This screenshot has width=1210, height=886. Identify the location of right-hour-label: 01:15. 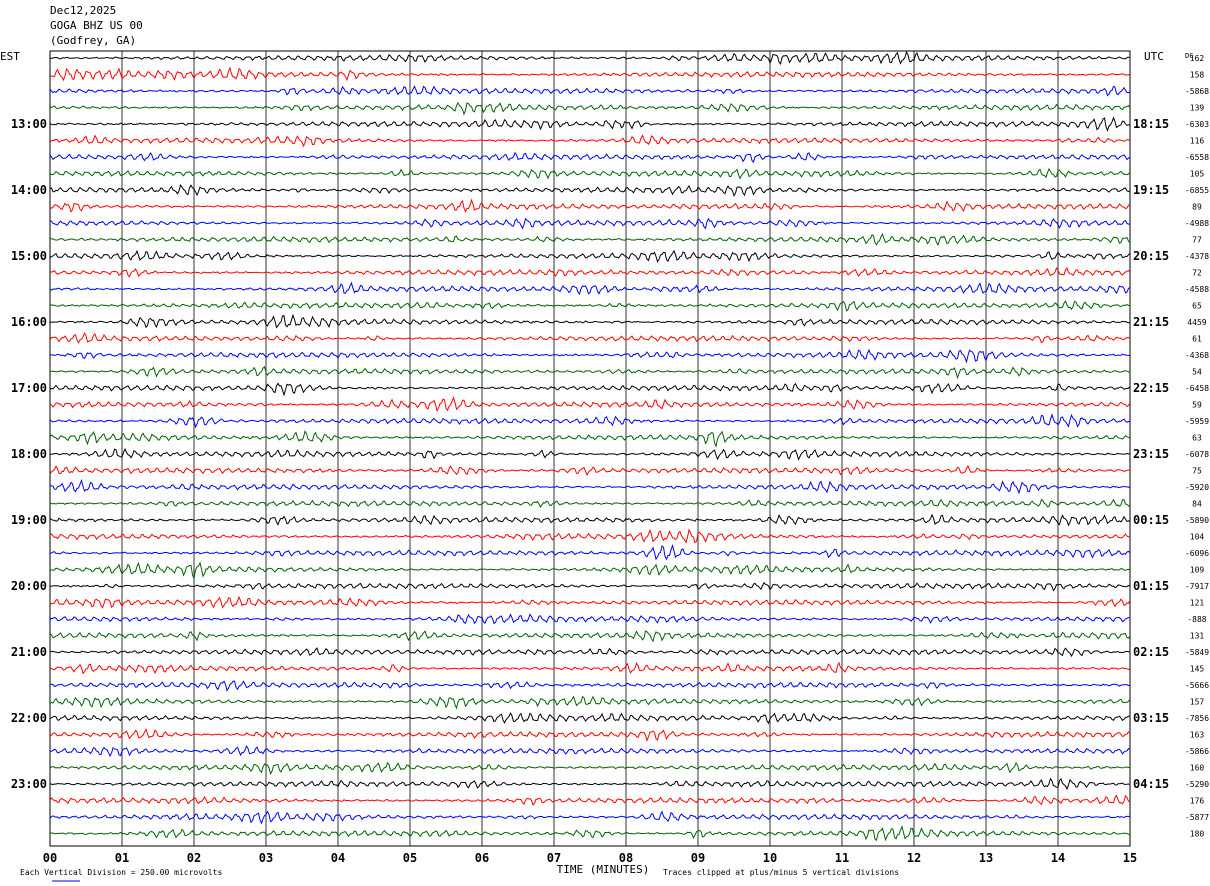
(1151, 586).